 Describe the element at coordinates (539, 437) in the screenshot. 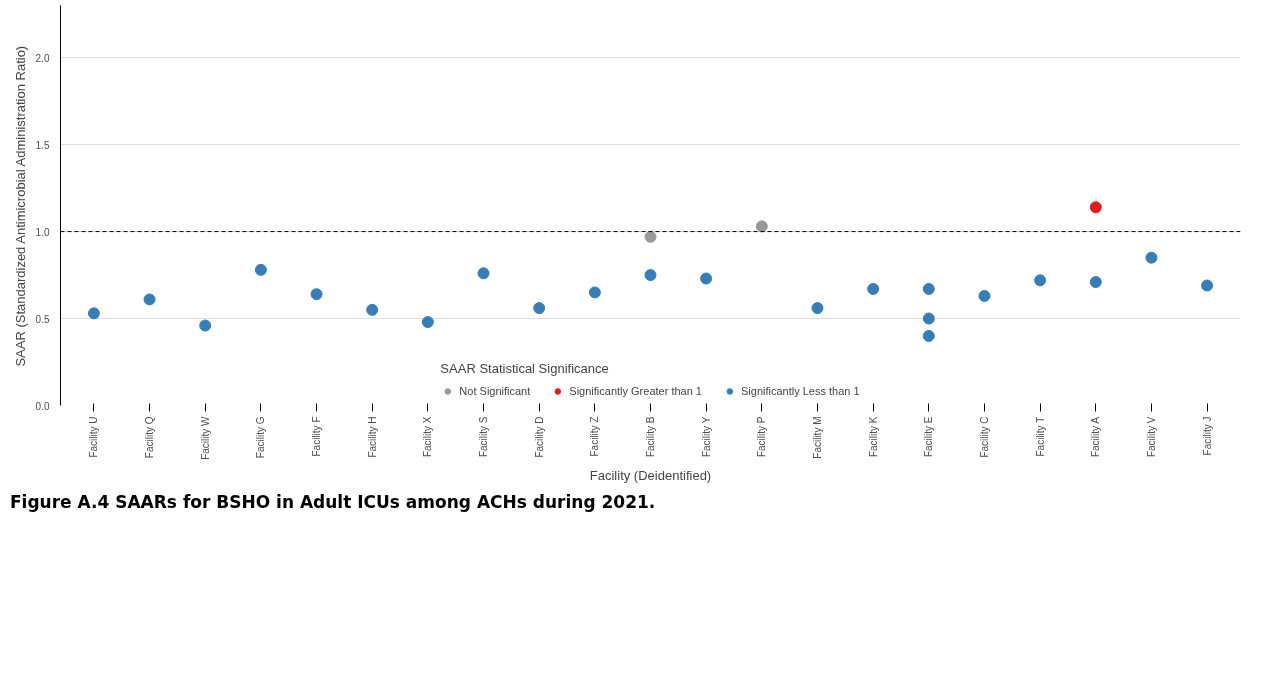

I see `x-tick-label: Facility D` at that location.